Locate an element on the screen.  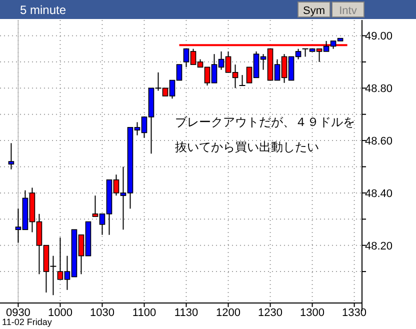
annotation: 抜いてから買い出動したい is located at coordinates (247, 147).